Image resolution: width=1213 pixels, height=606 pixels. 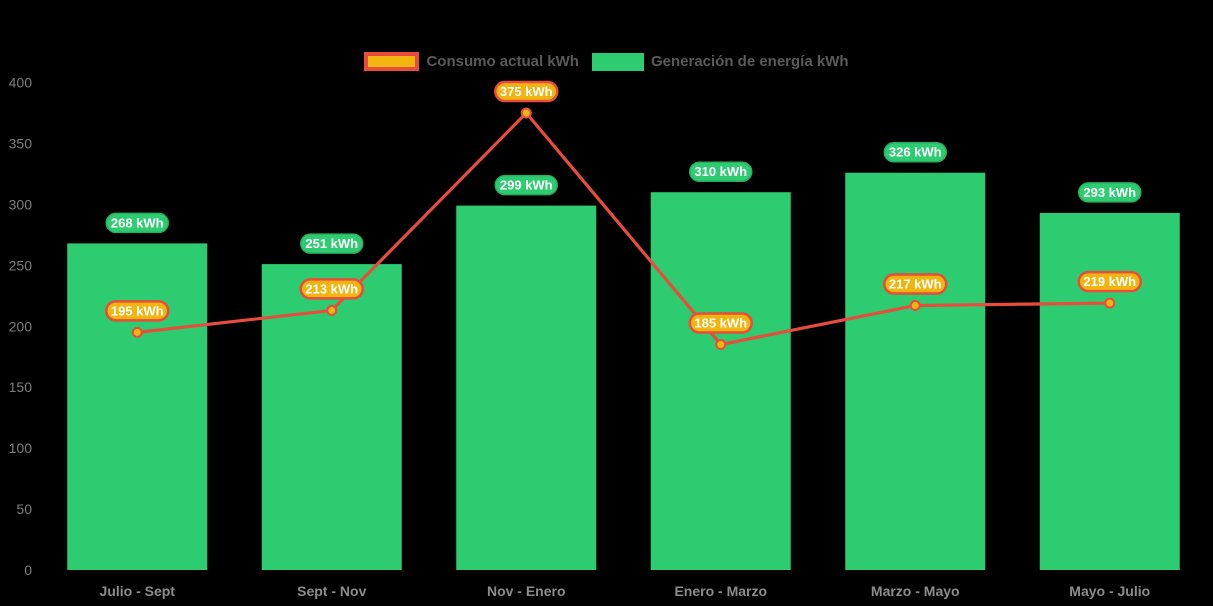 What do you see at coordinates (21, 326) in the screenshot?
I see `y-axis-tick-label: 200` at bounding box center [21, 326].